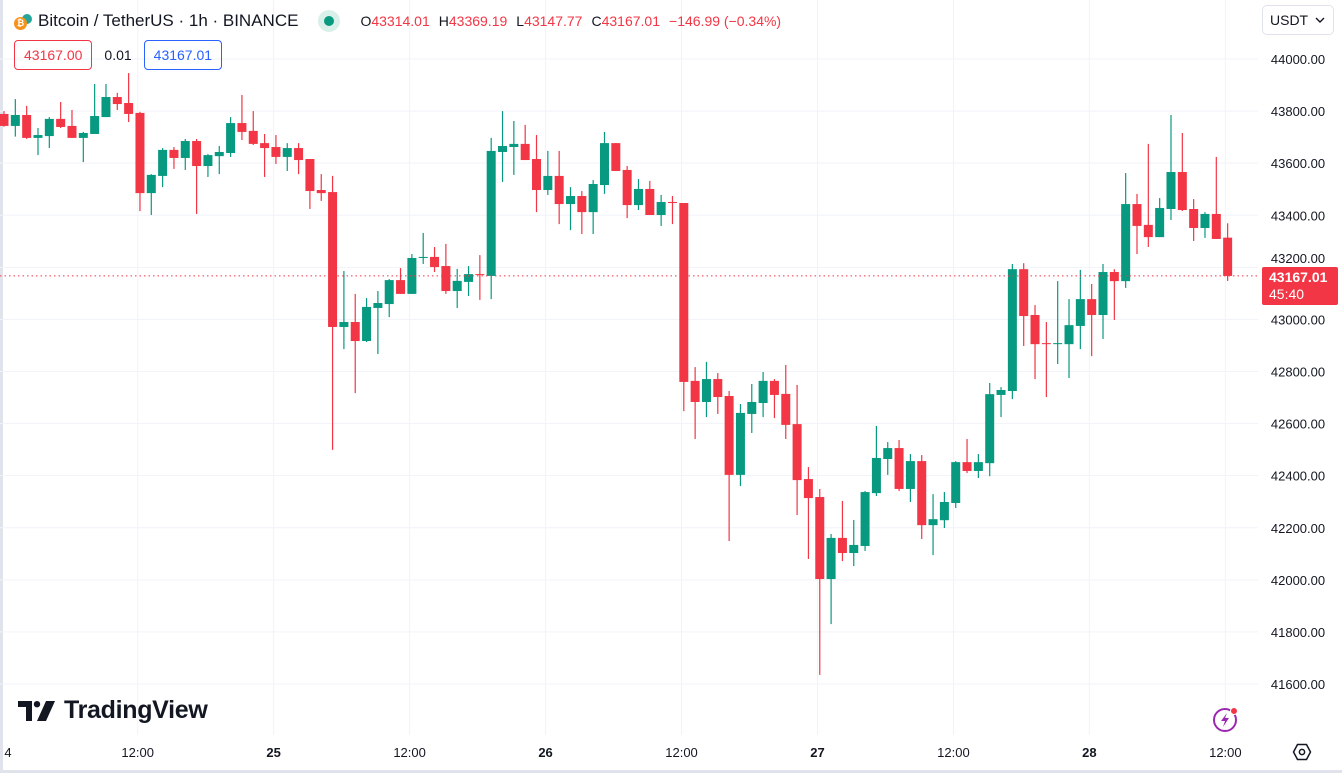  I want to click on time-tick-label: 27, so click(817, 752).